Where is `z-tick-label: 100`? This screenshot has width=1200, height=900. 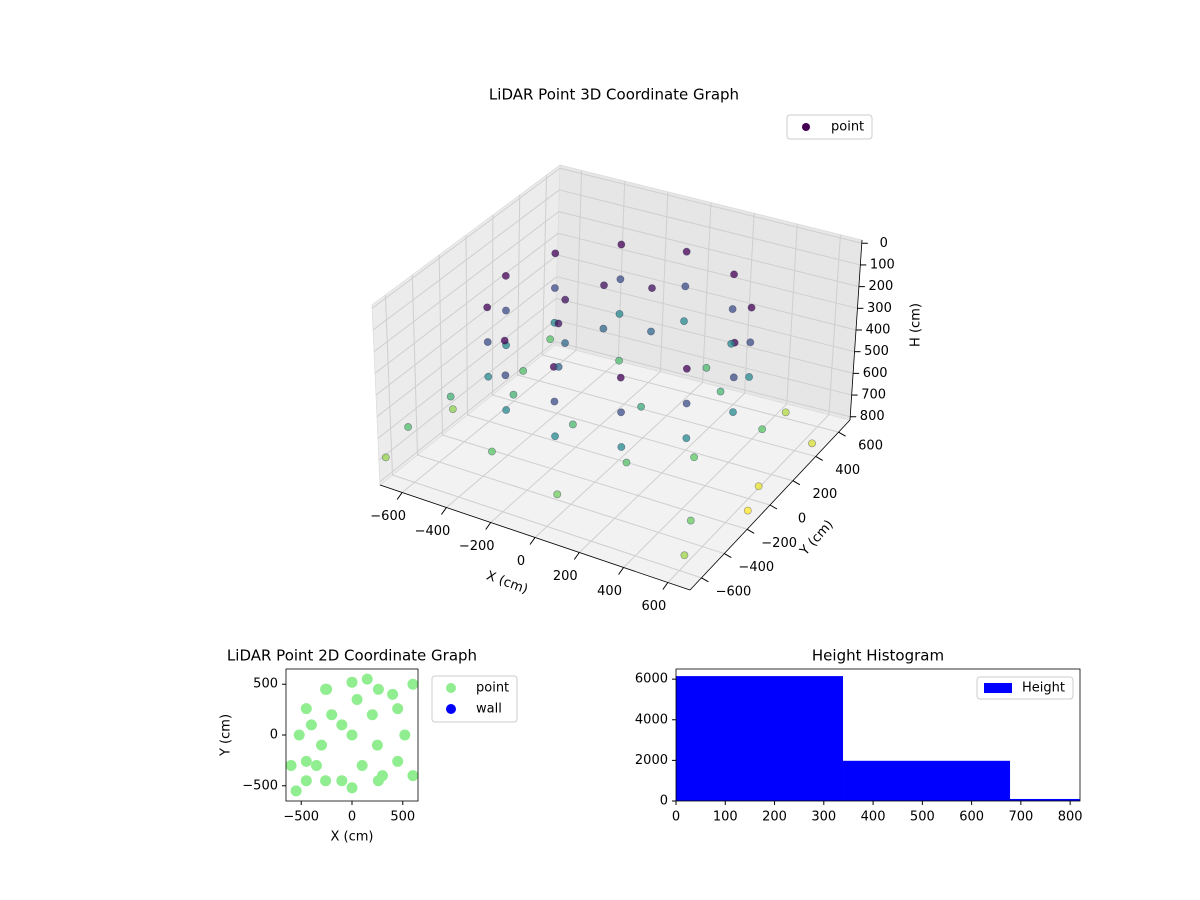
z-tick-label: 100 is located at coordinates (882, 264).